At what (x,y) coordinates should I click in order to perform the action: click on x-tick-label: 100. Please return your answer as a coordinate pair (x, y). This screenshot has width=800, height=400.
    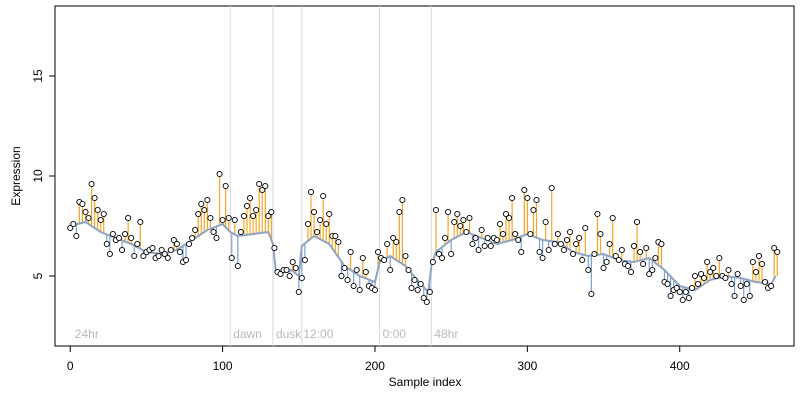
    Looking at the image, I should click on (223, 366).